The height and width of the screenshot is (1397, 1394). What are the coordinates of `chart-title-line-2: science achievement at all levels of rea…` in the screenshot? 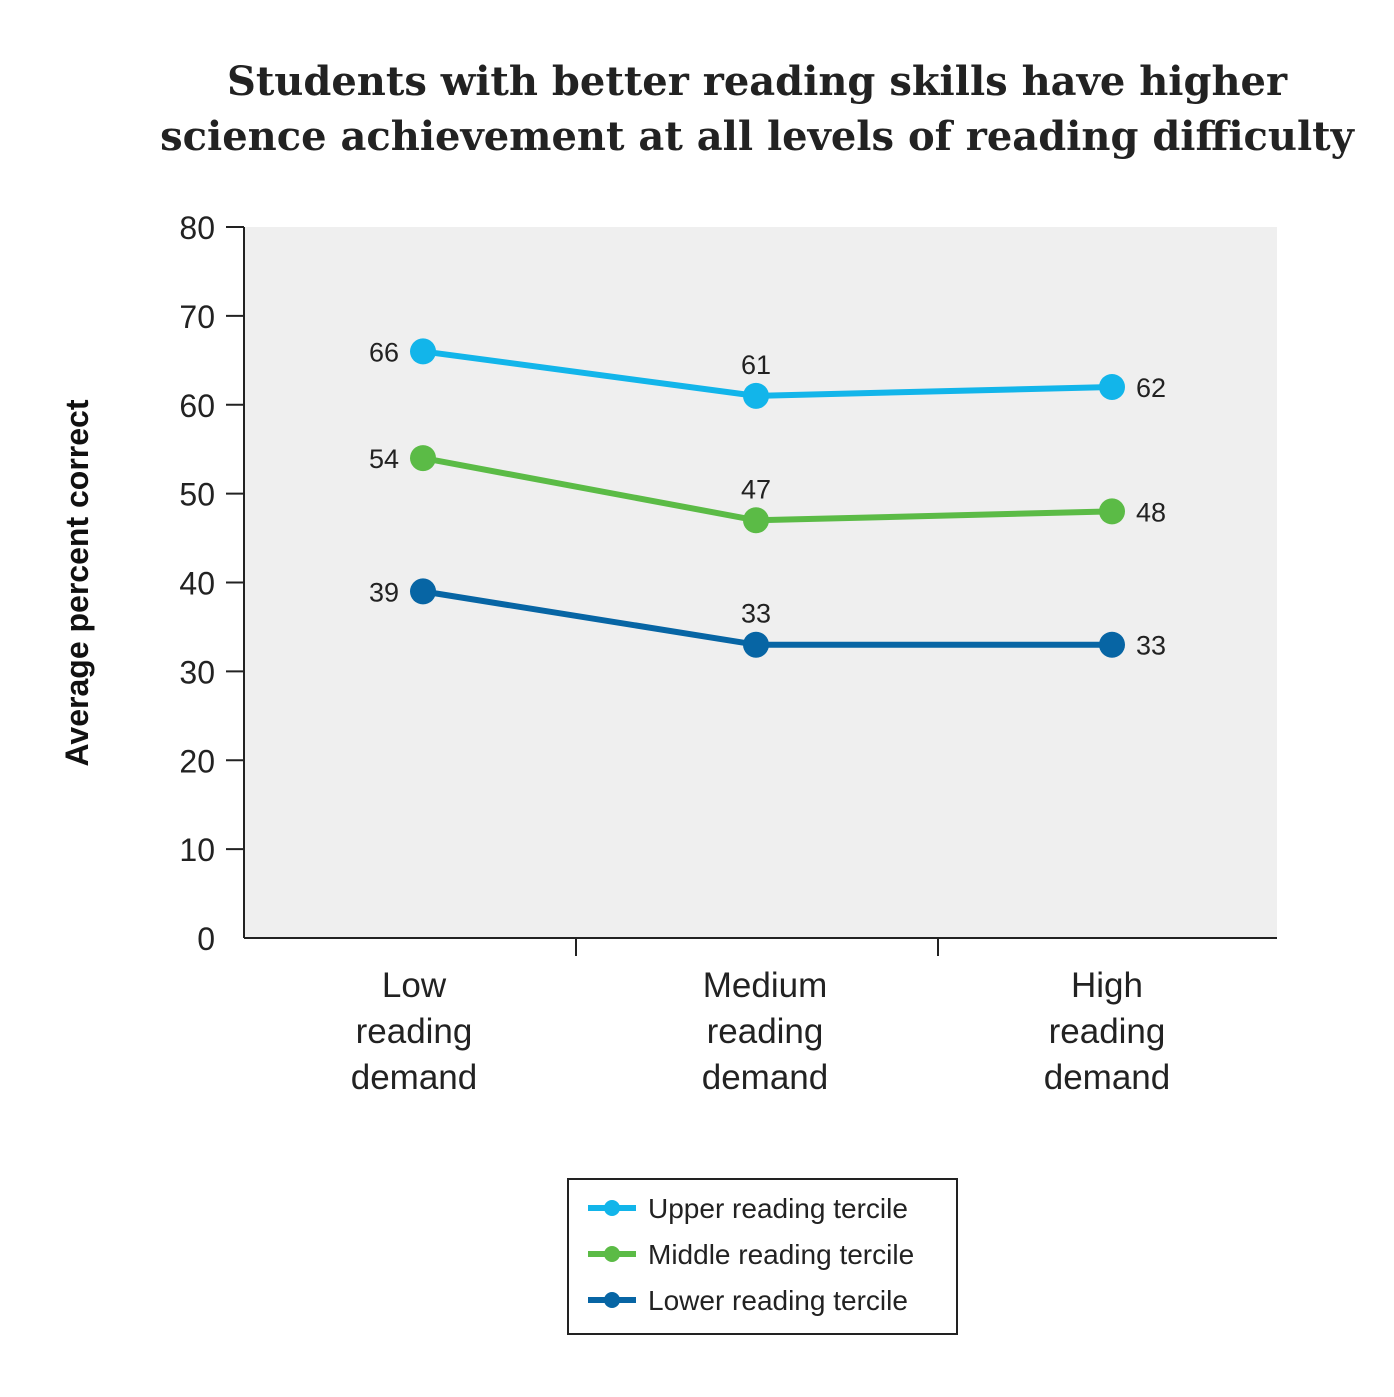 It's located at (758, 136).